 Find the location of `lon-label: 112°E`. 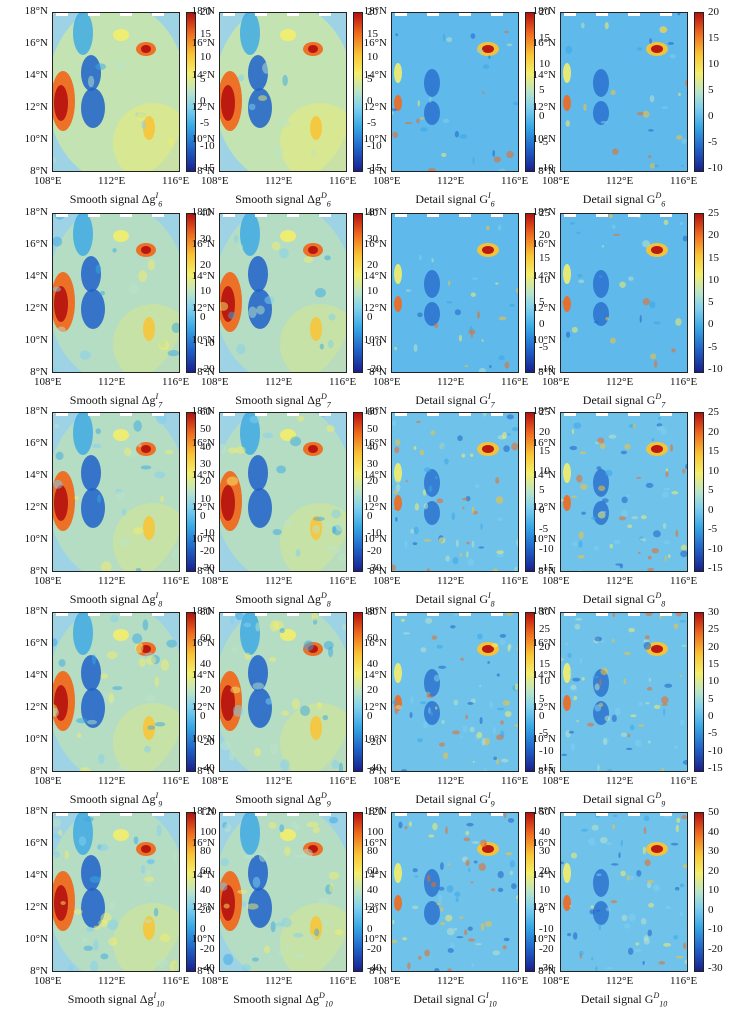

lon-label: 112°E is located at coordinates (279, 981).